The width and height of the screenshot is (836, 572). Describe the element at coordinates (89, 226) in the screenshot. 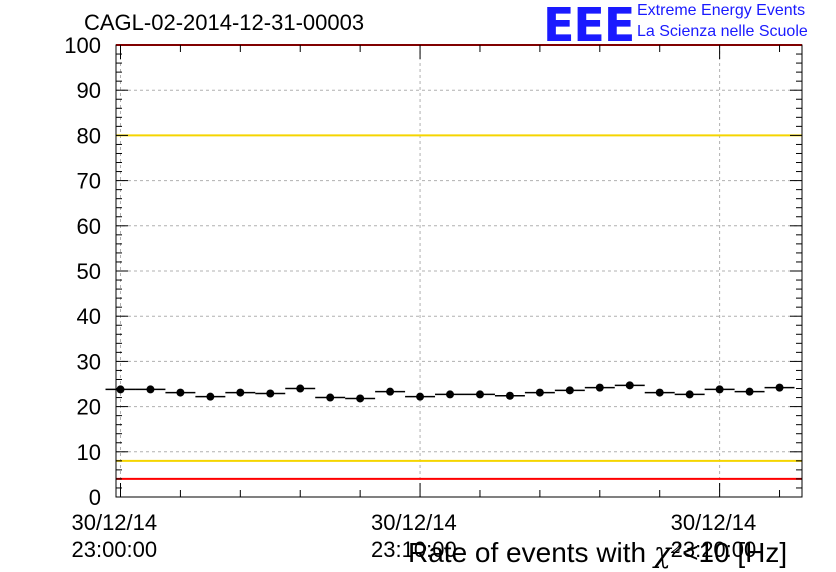

I see `y-tick-label: 60` at that location.